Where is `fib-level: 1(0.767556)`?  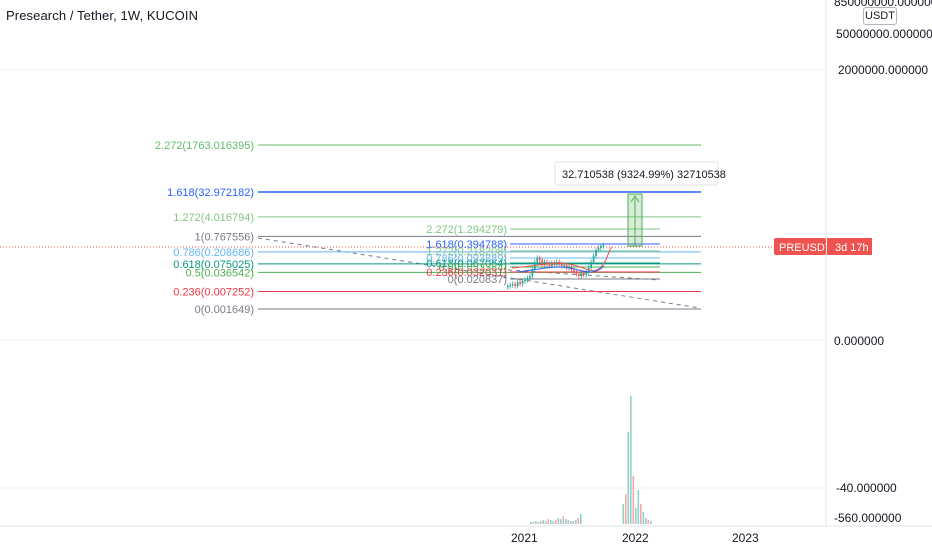
fib-level: 1(0.767556) is located at coordinates (448, 237).